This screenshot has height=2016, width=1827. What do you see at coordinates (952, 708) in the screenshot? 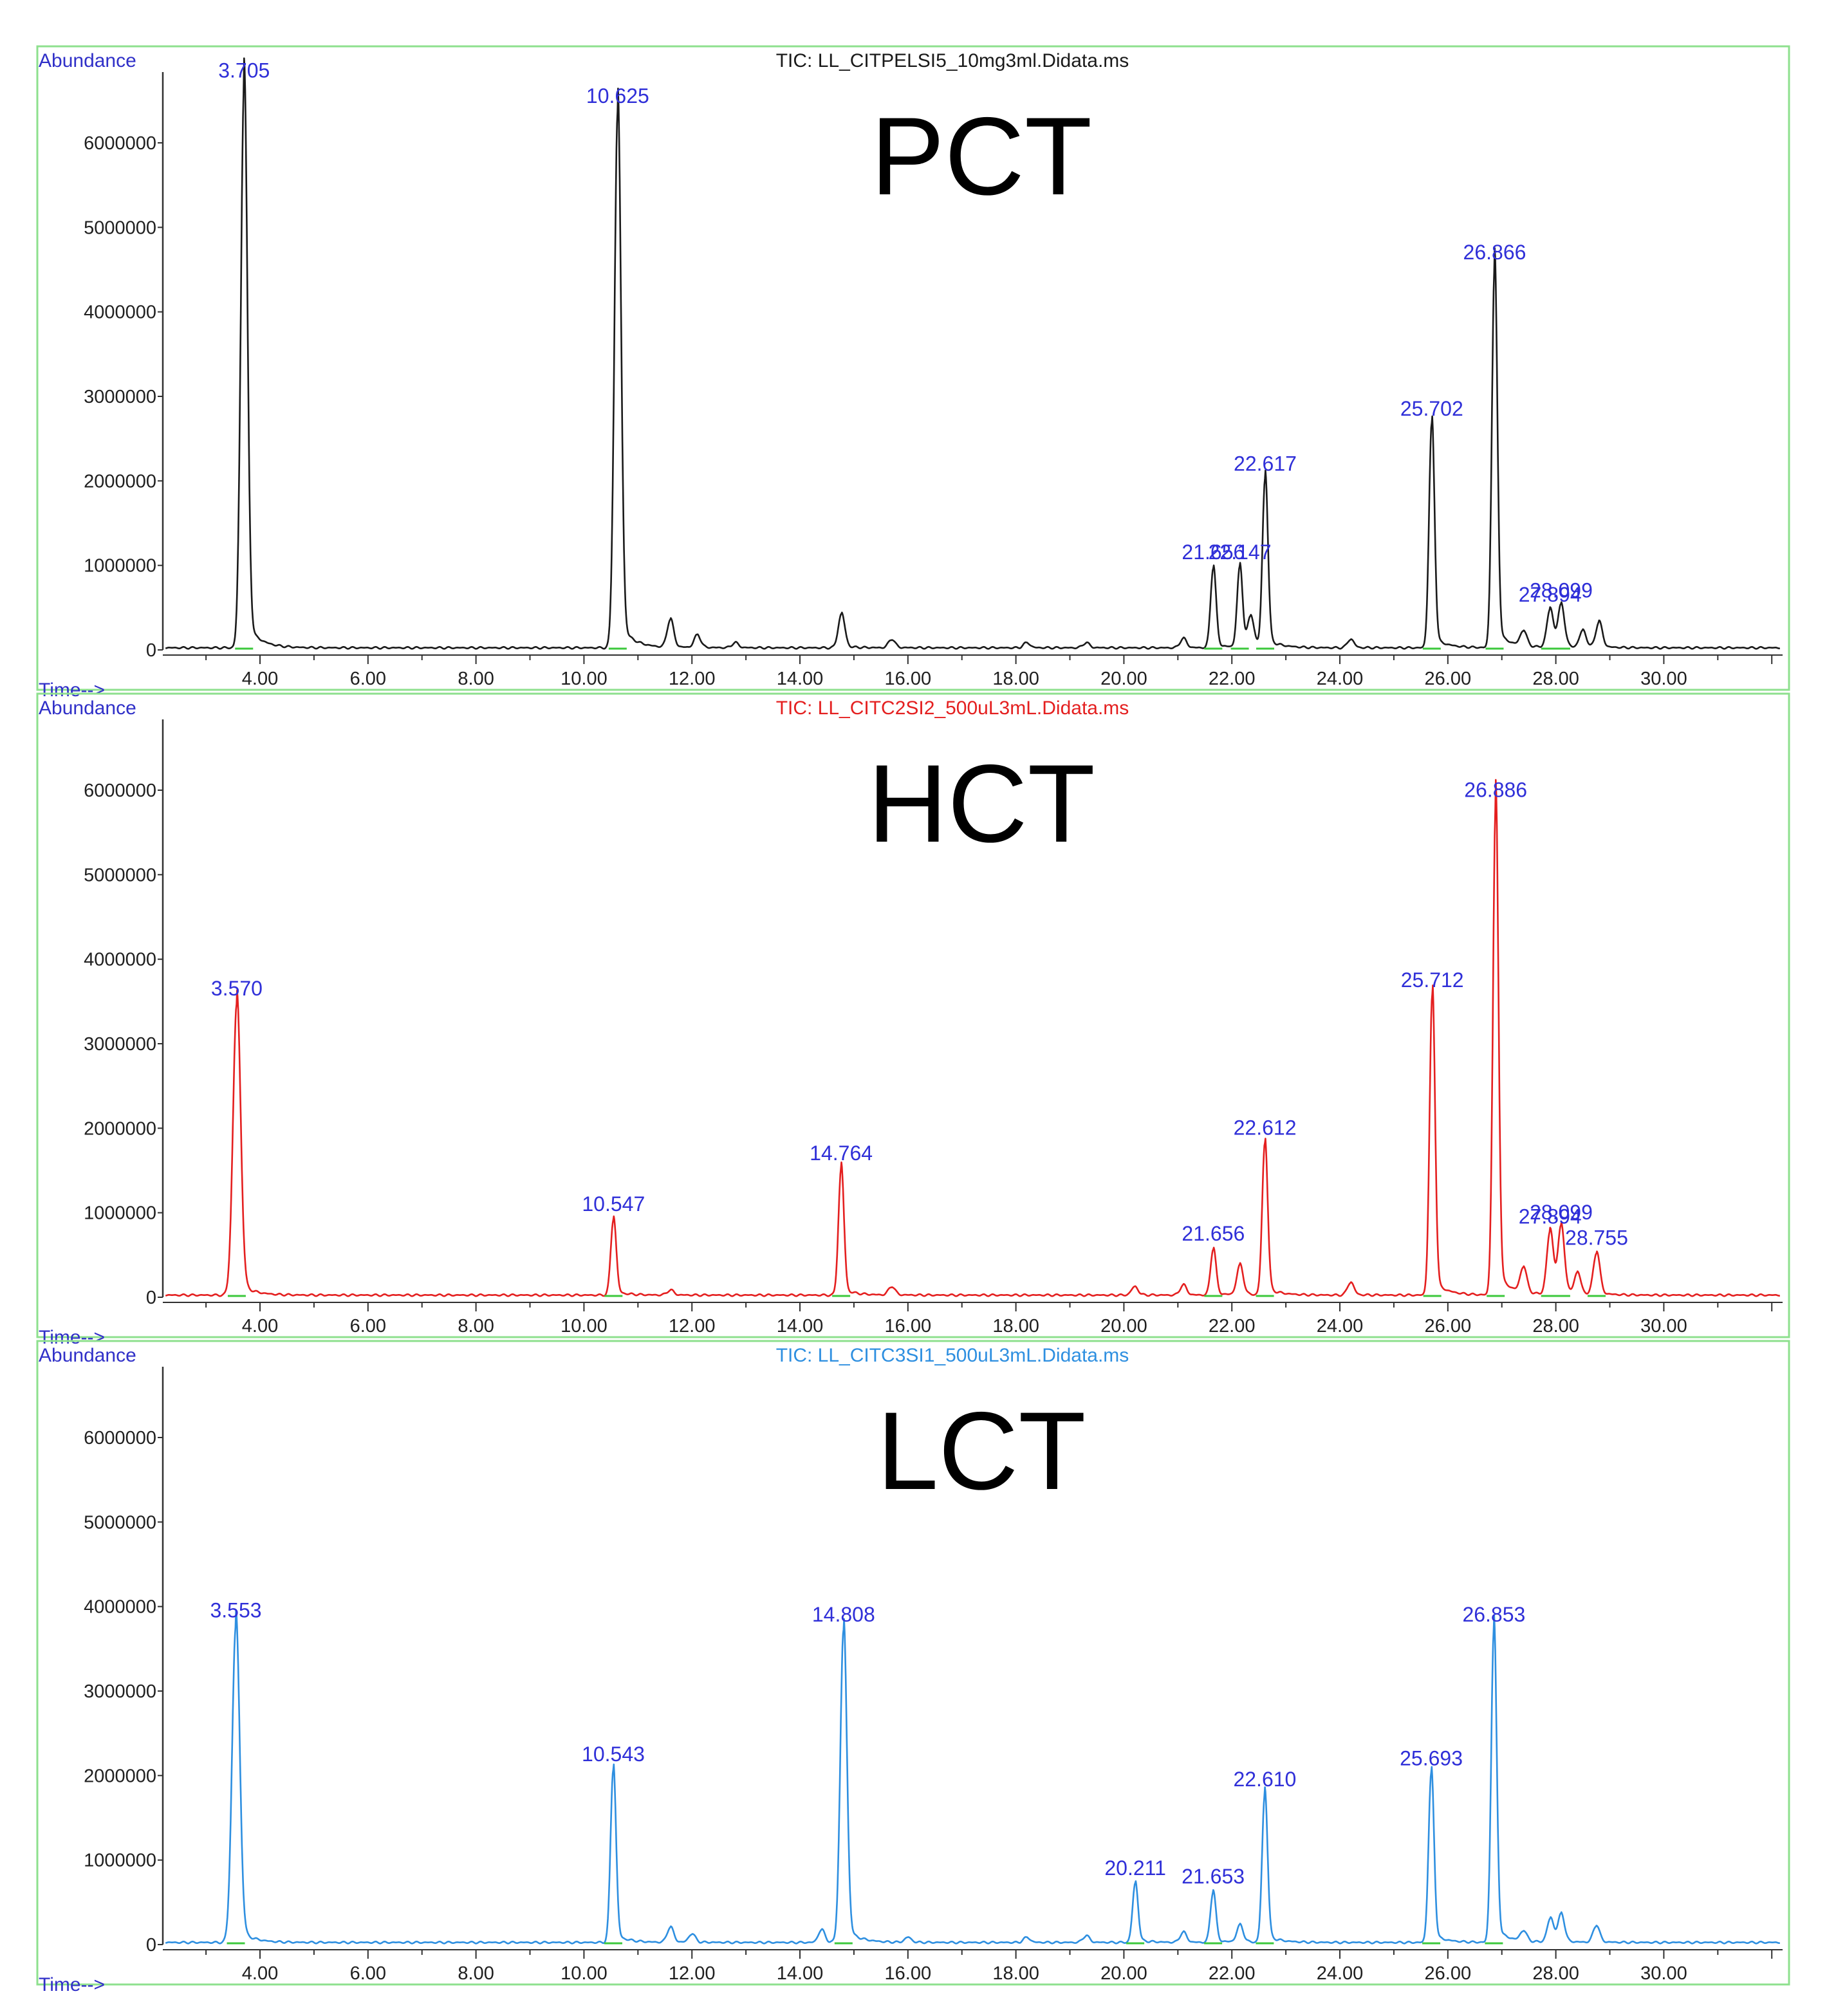
I see `file-title: TIC: LL_CITC2SI2_500uL3mL.Didata.ms` at bounding box center [952, 708].